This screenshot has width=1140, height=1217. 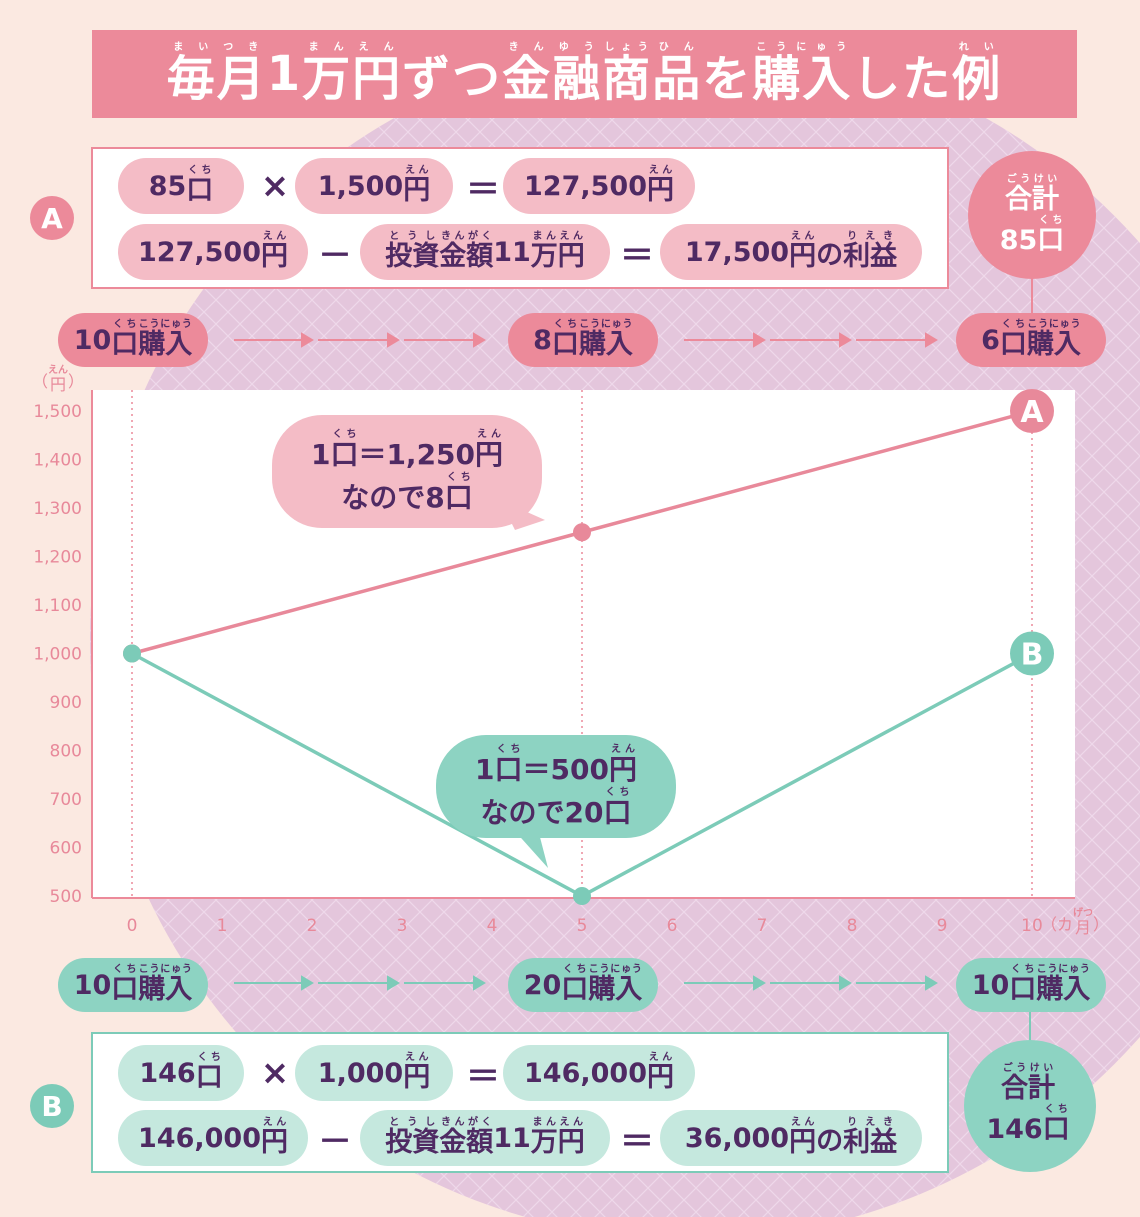 What do you see at coordinates (1056, 924) in the screenshot?
I see `text: （カ` at bounding box center [1056, 924].